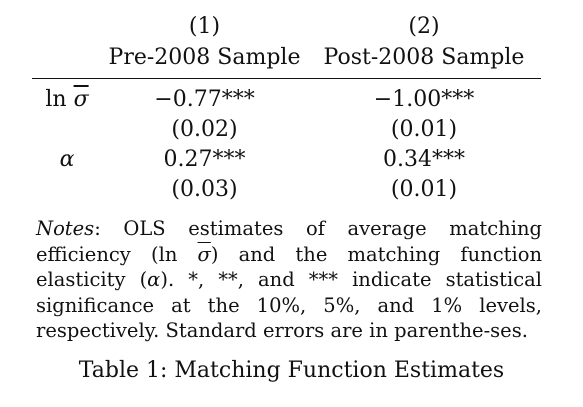 The image size is (583, 407). Describe the element at coordinates (424, 60) in the screenshot. I see `column-header-post-2008: Post-2008 Sample` at that location.